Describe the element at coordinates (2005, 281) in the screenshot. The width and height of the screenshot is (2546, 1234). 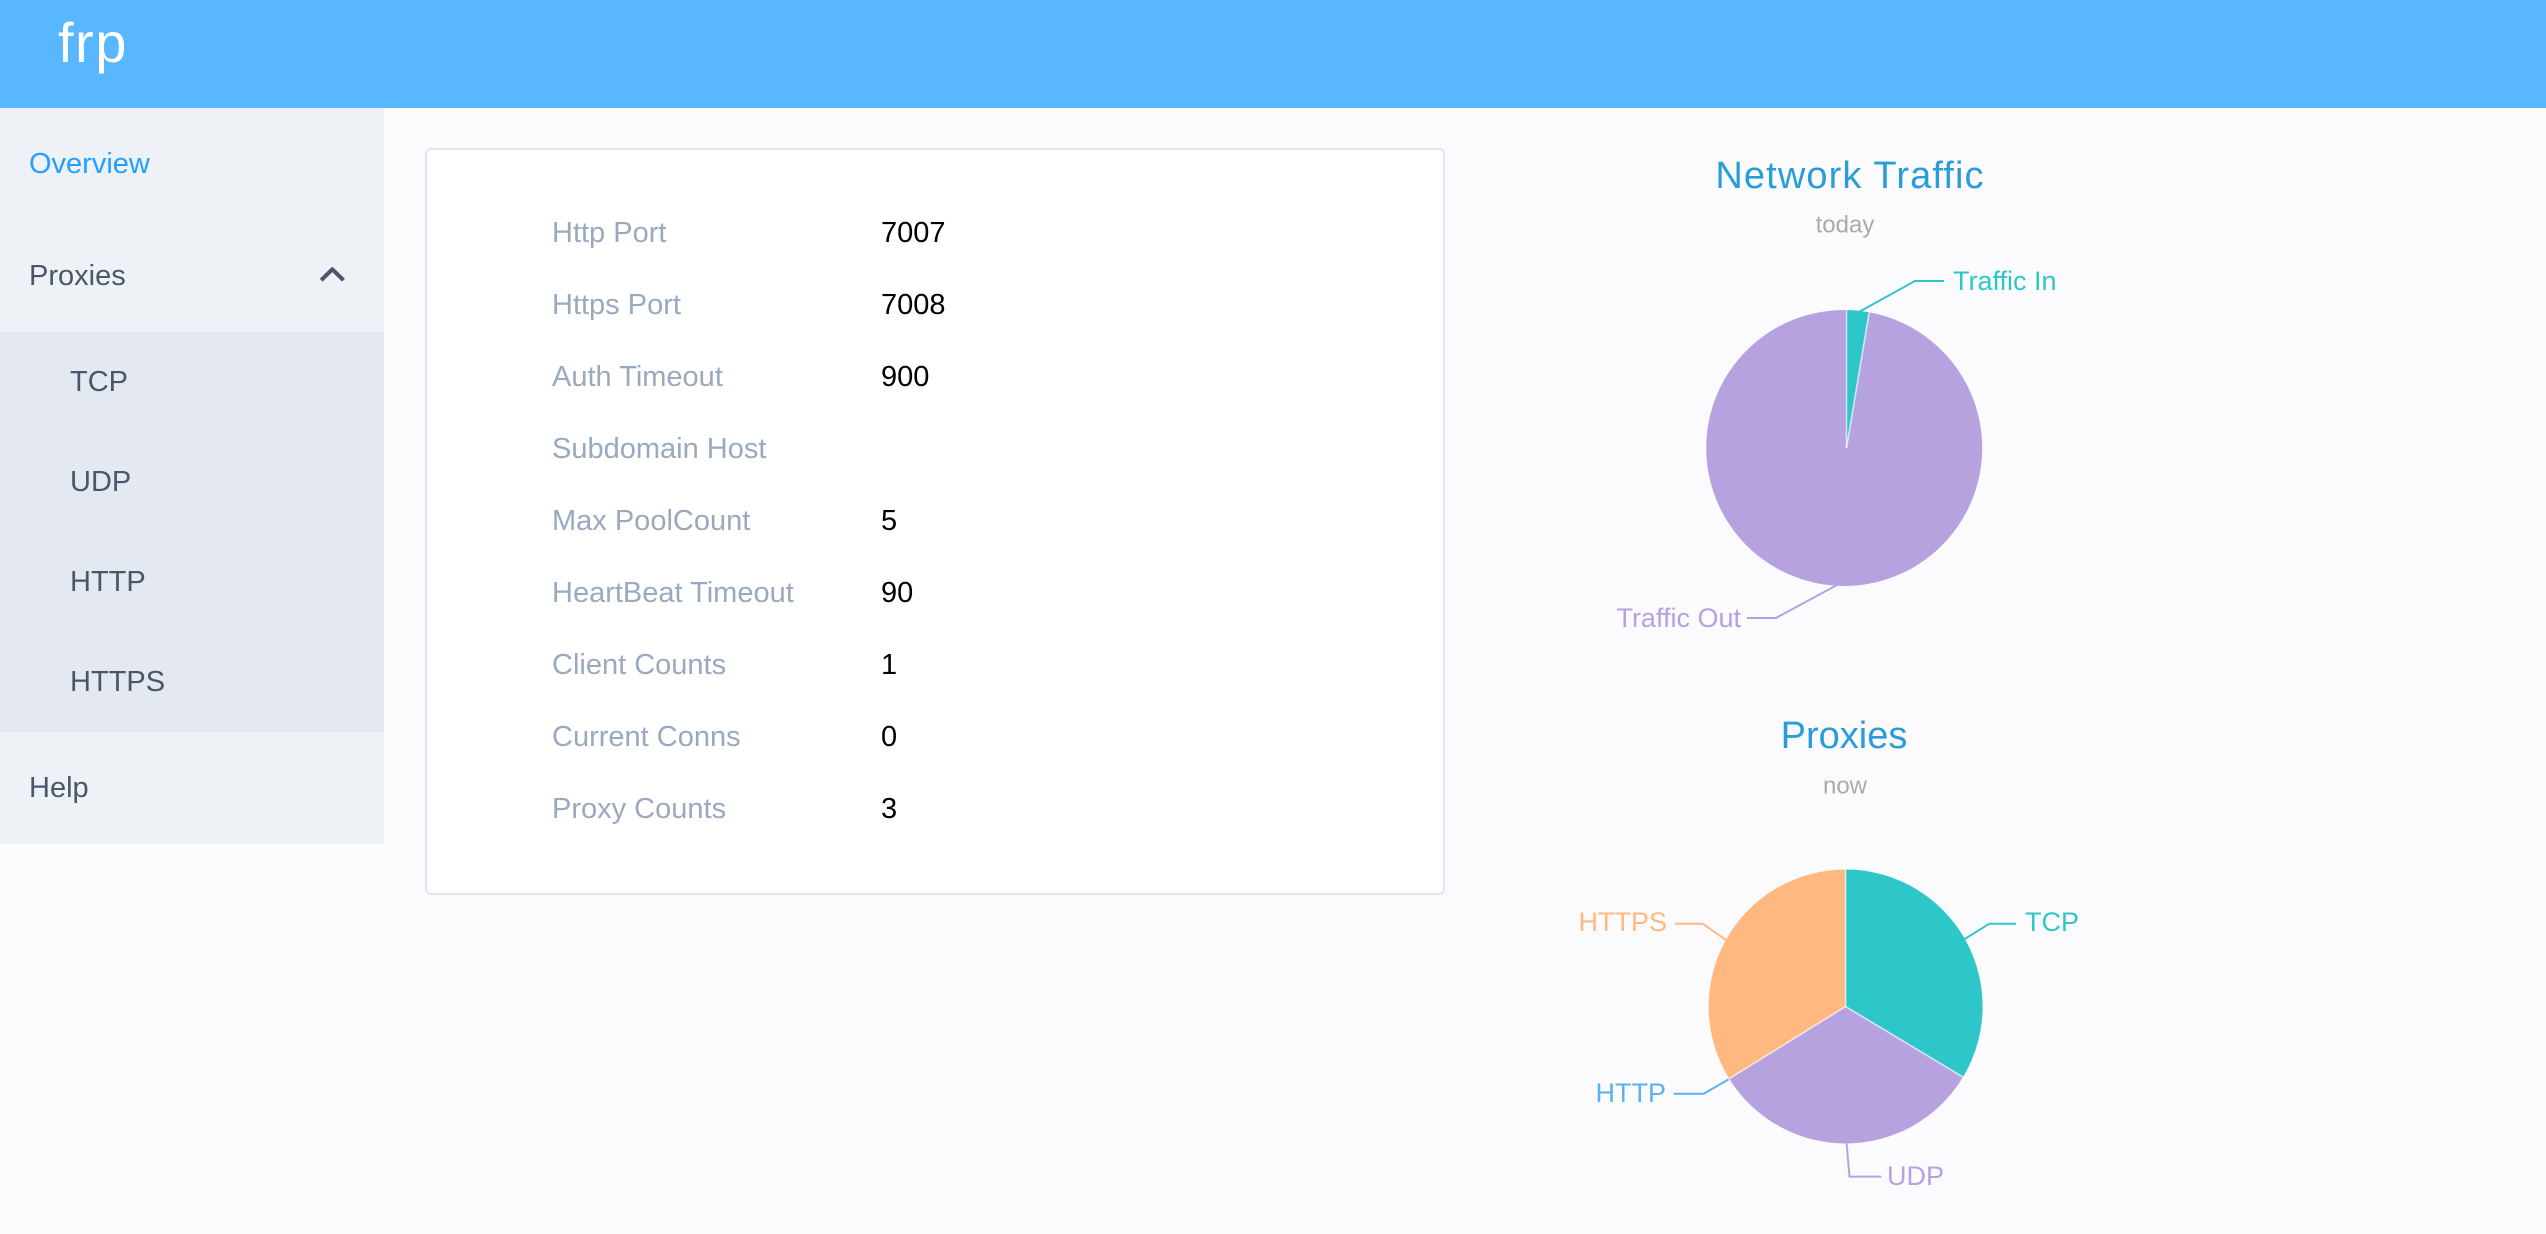
I see `svg-text: Traffic In` at that location.